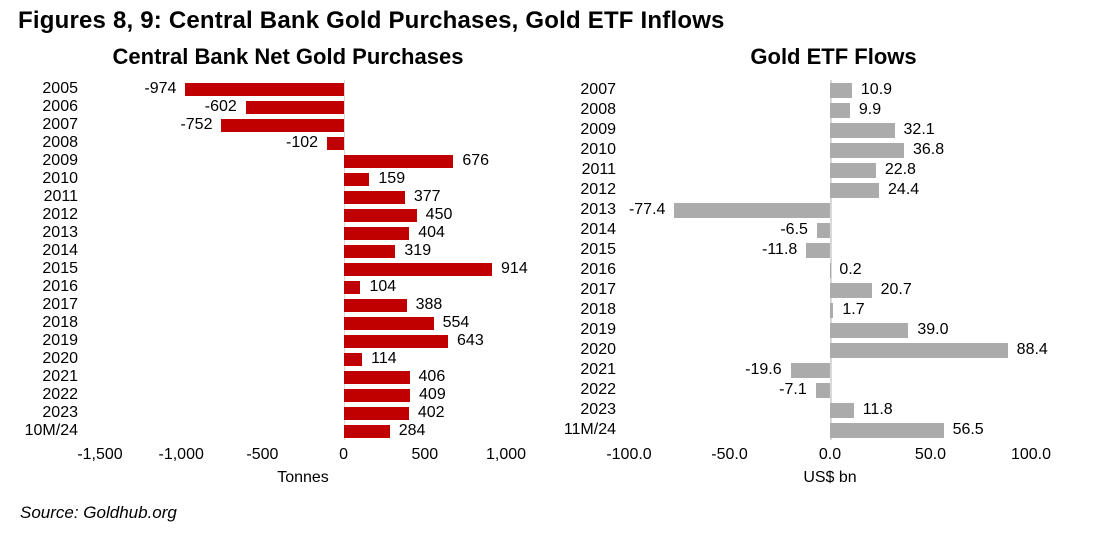 This screenshot has width=1107, height=534. I want to click on category-label: 2021, so click(60, 376).